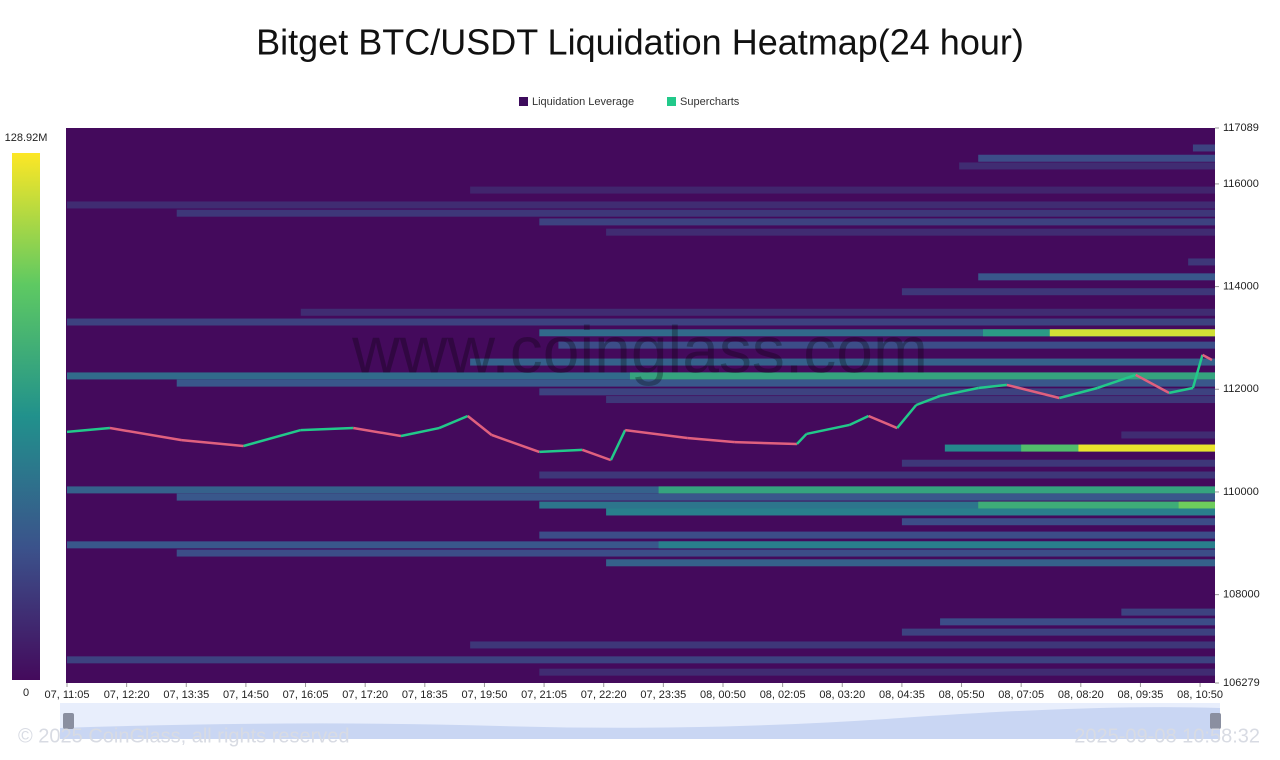 This screenshot has width=1280, height=760. What do you see at coordinates (671, 101) in the screenshot?
I see `legend-swatch` at bounding box center [671, 101].